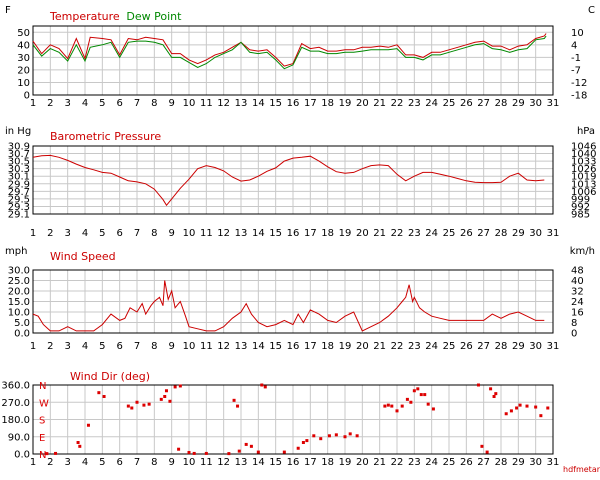 This screenshot has width=600, height=480. What do you see at coordinates (154, 16) in the screenshot?
I see `chart-title: Dew Point` at bounding box center [154, 16].